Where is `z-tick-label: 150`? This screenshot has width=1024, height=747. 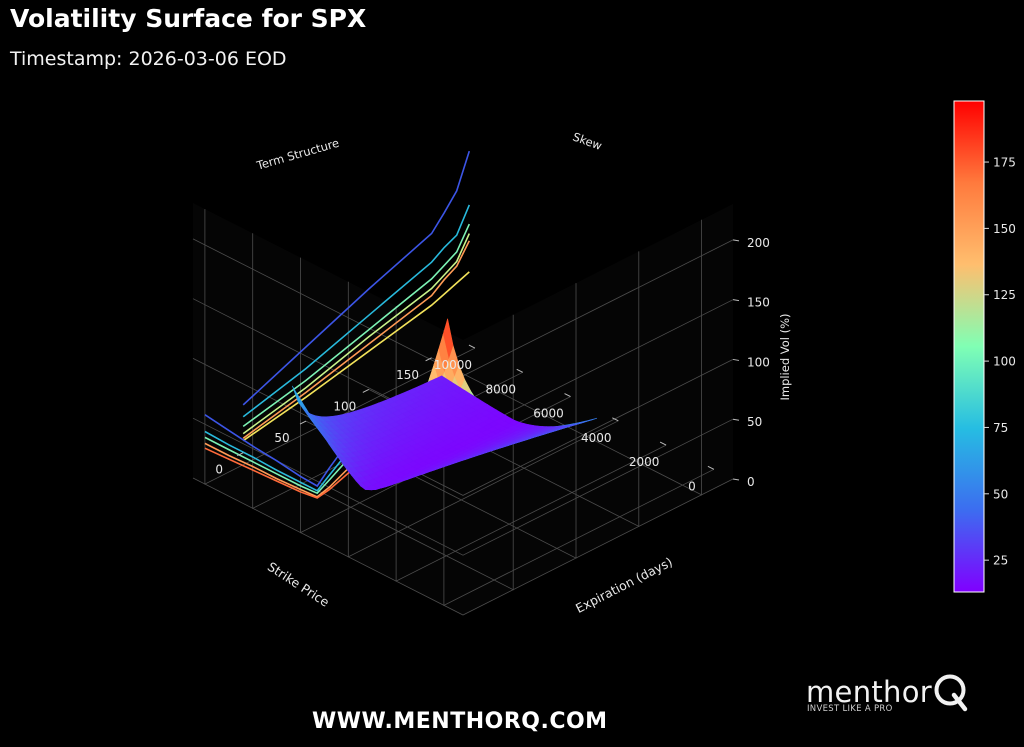
z-tick-label: 150 is located at coordinates (758, 303).